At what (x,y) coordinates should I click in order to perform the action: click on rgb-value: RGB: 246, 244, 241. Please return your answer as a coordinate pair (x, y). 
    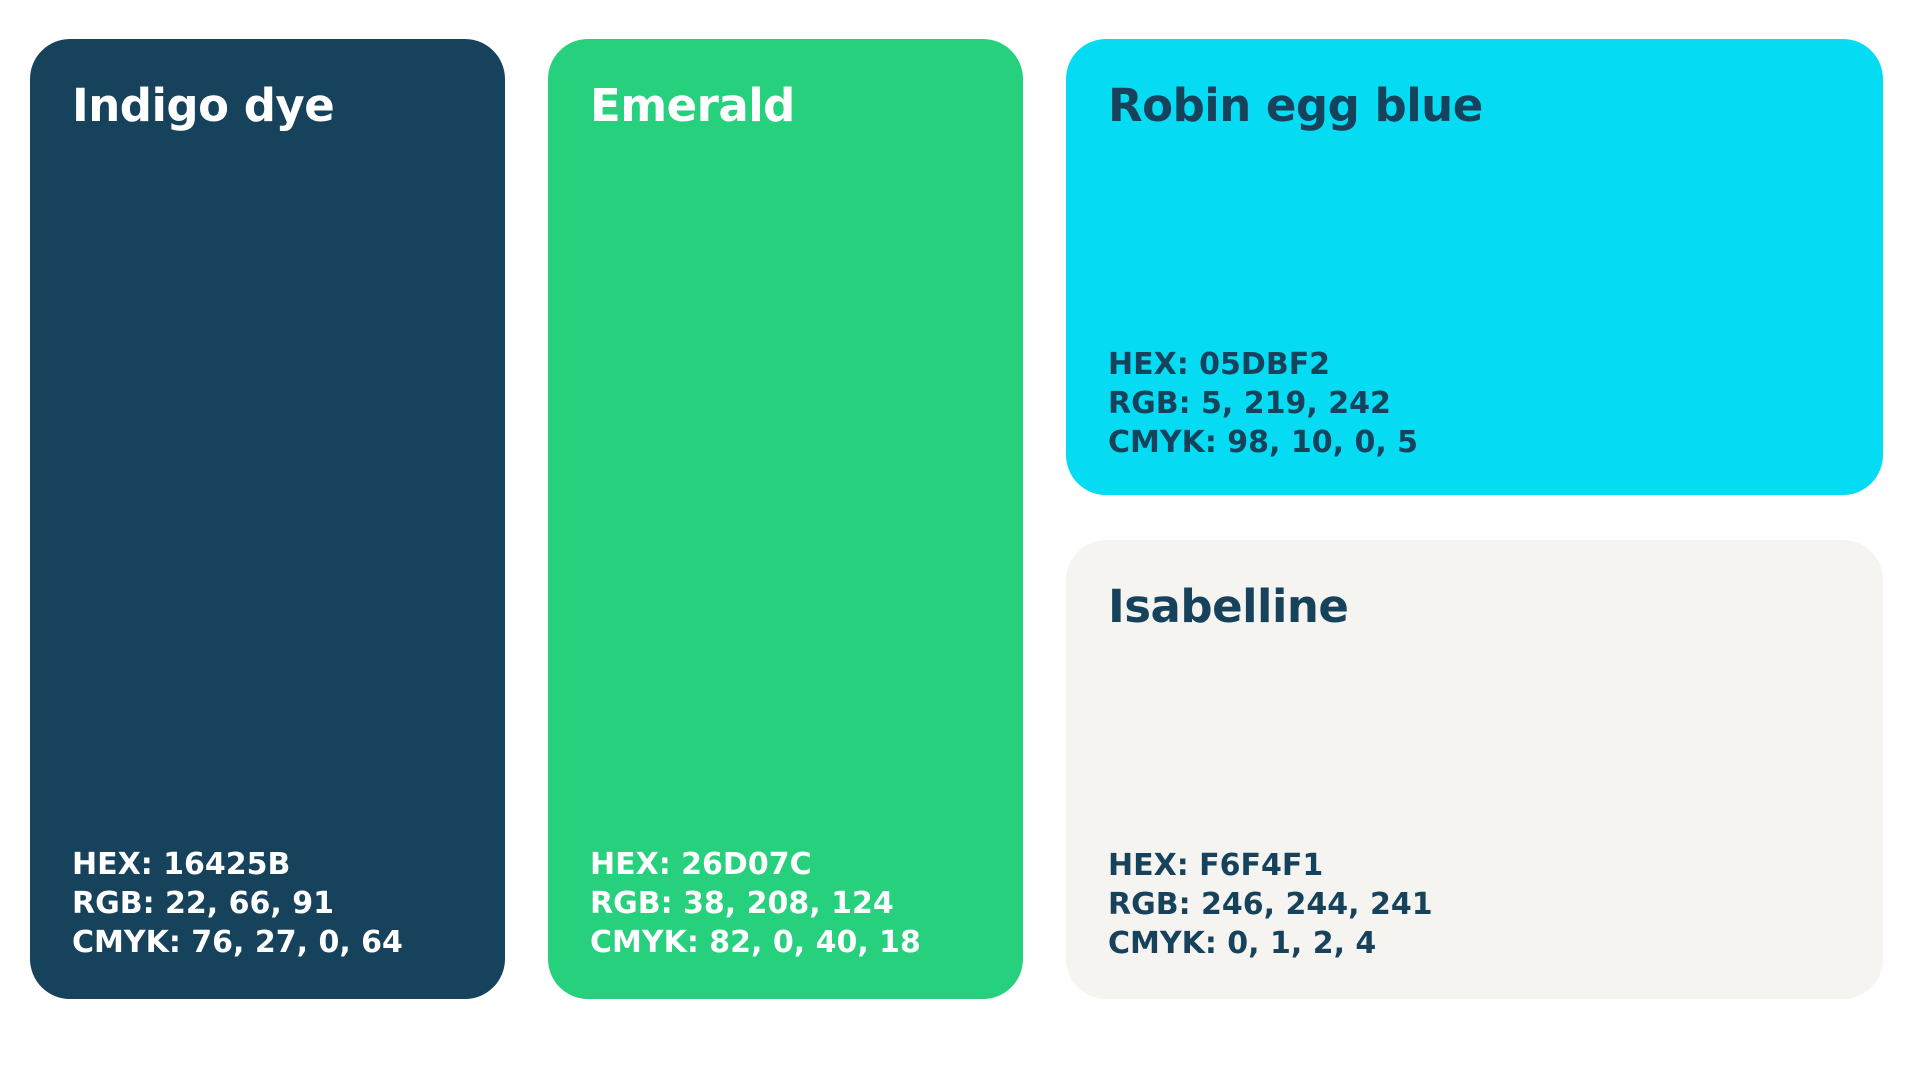
    Looking at the image, I should click on (1270, 904).